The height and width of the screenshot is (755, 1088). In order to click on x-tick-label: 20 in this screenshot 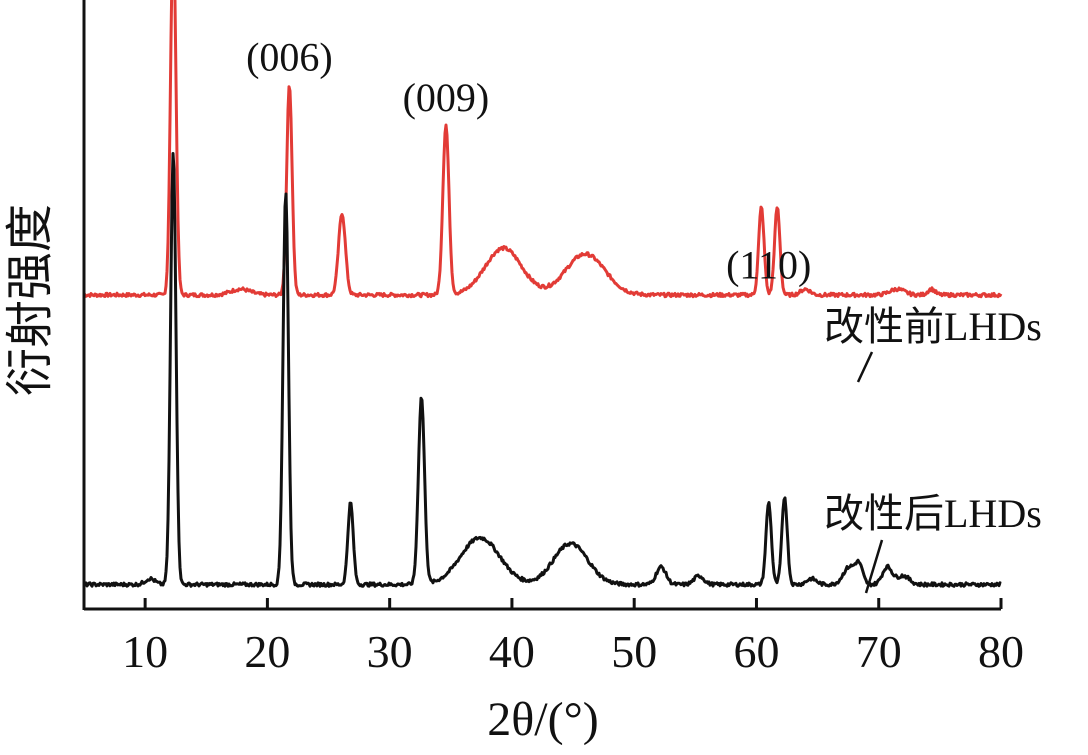, I will do `click(267, 651)`.